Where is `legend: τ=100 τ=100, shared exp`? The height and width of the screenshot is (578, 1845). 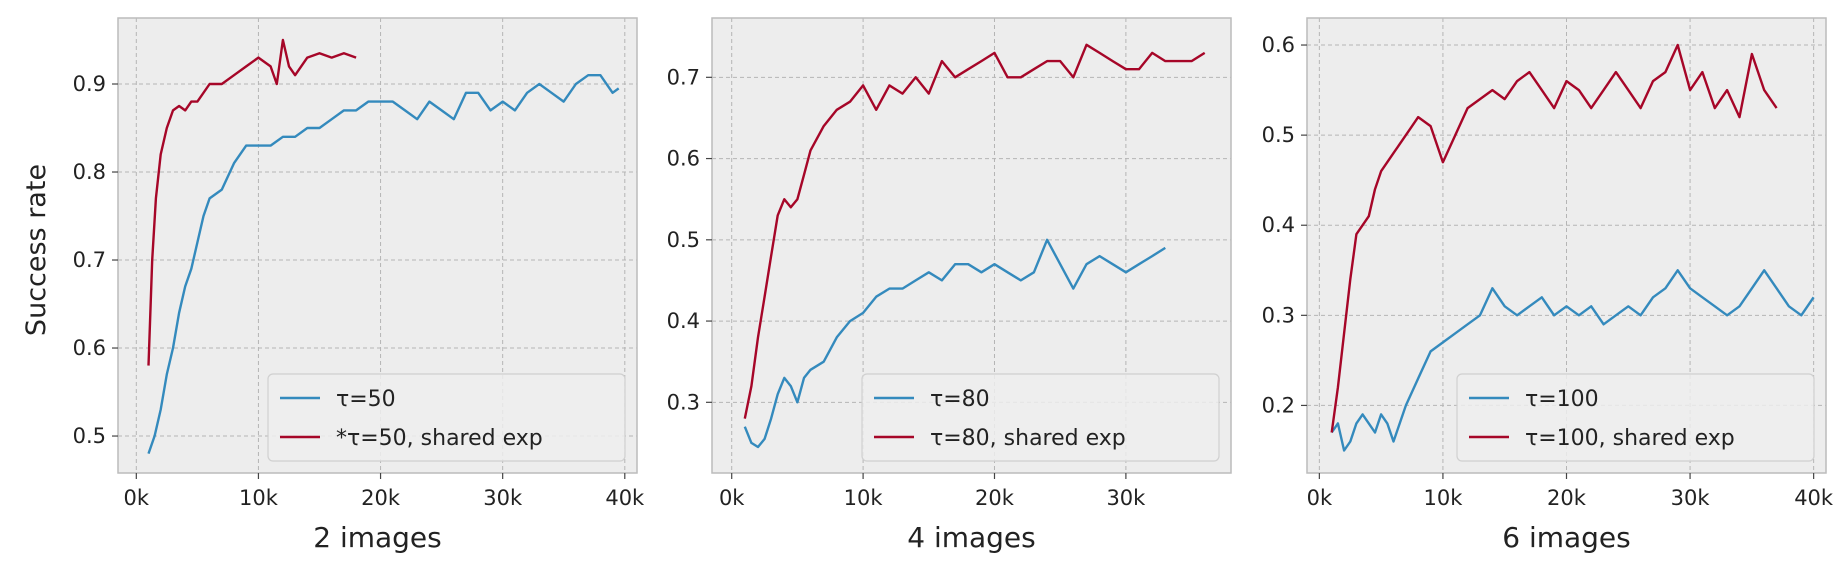
legend: τ=100 τ=100, shared exp is located at coordinates (1635, 417).